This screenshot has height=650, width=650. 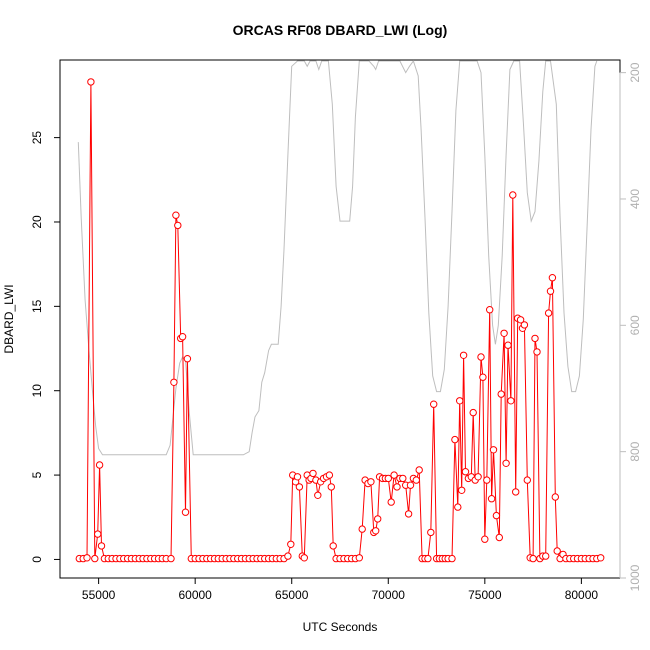 What do you see at coordinates (635, 199) in the screenshot?
I see `y2-tick-label: 400` at bounding box center [635, 199].